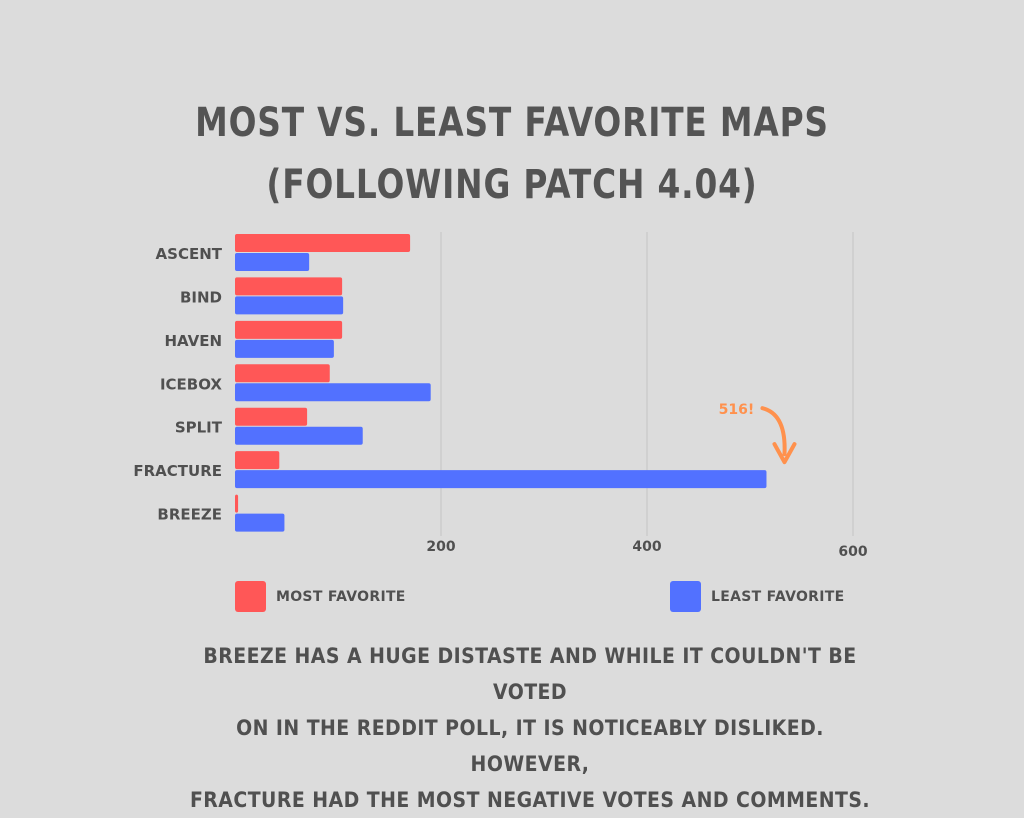 The height and width of the screenshot is (818, 1024). I want to click on category-label: ICEBOX, so click(191, 384).